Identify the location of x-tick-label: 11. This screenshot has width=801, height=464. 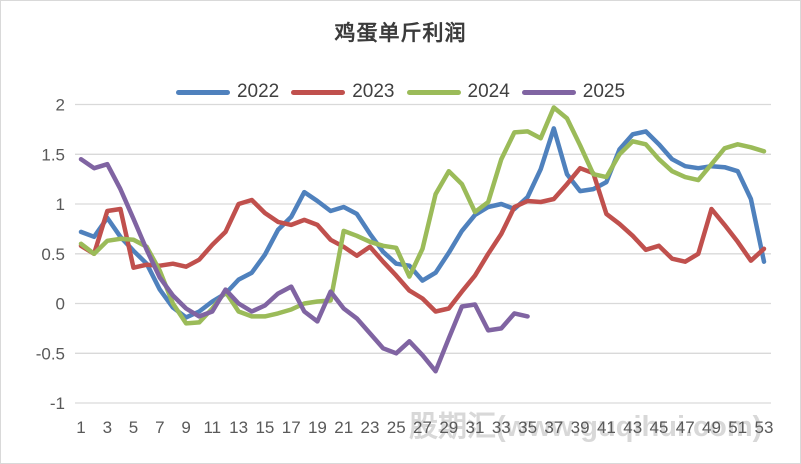
(212, 427).